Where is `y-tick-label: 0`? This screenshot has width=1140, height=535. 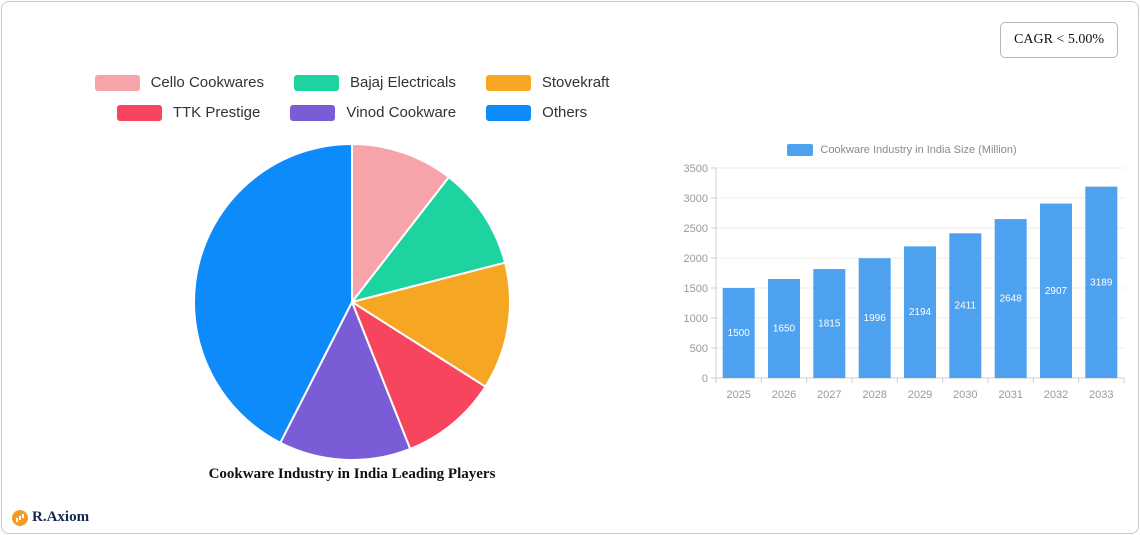
y-tick-label: 0 is located at coordinates (705, 379).